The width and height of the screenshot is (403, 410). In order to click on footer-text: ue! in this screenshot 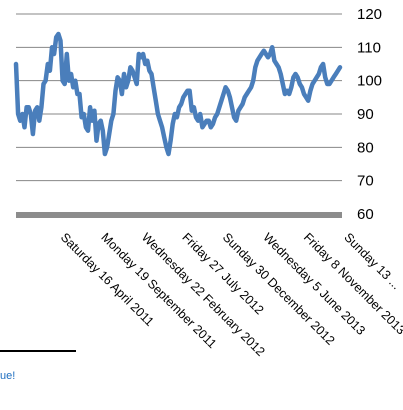, I will do `click(8, 376)`.